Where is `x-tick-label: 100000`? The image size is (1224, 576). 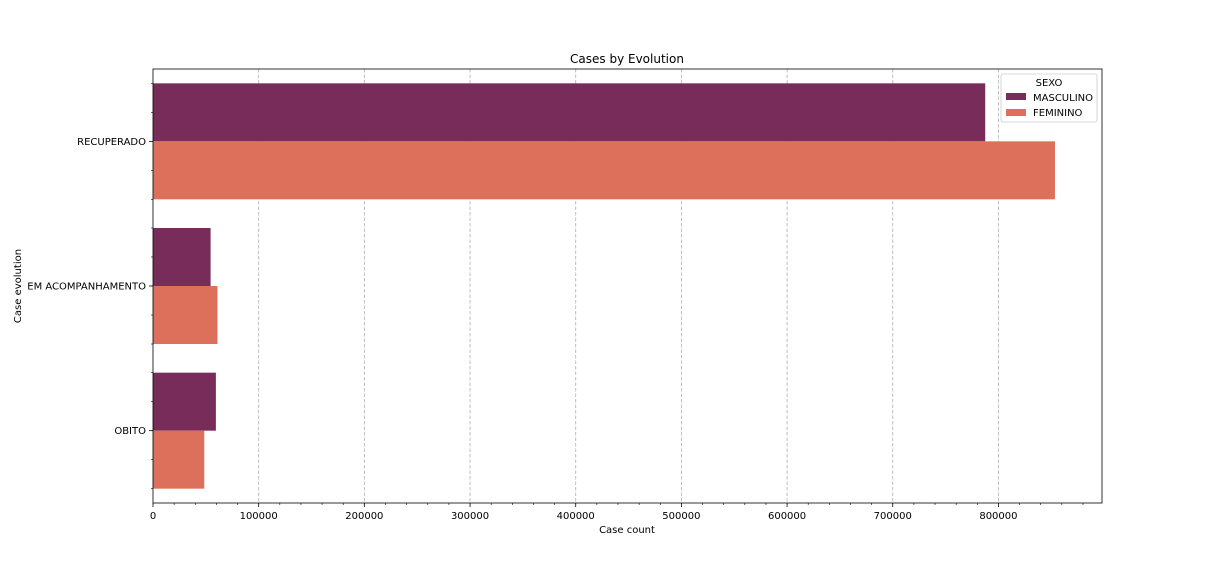
x-tick-label: 100000 is located at coordinates (259, 516).